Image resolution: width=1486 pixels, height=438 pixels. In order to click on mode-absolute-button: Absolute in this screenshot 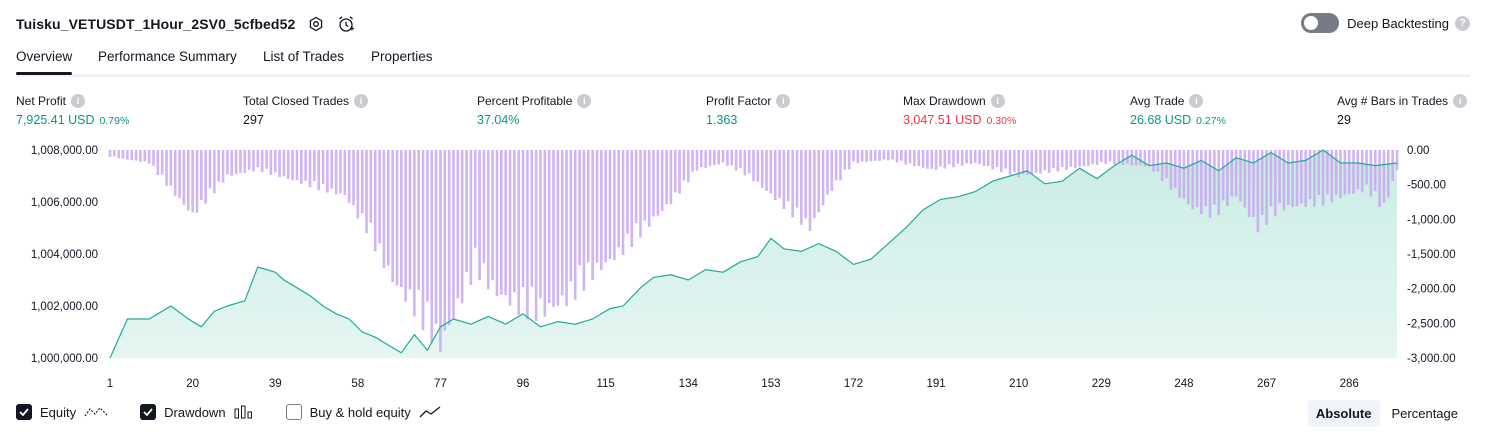, I will do `click(1343, 413)`.